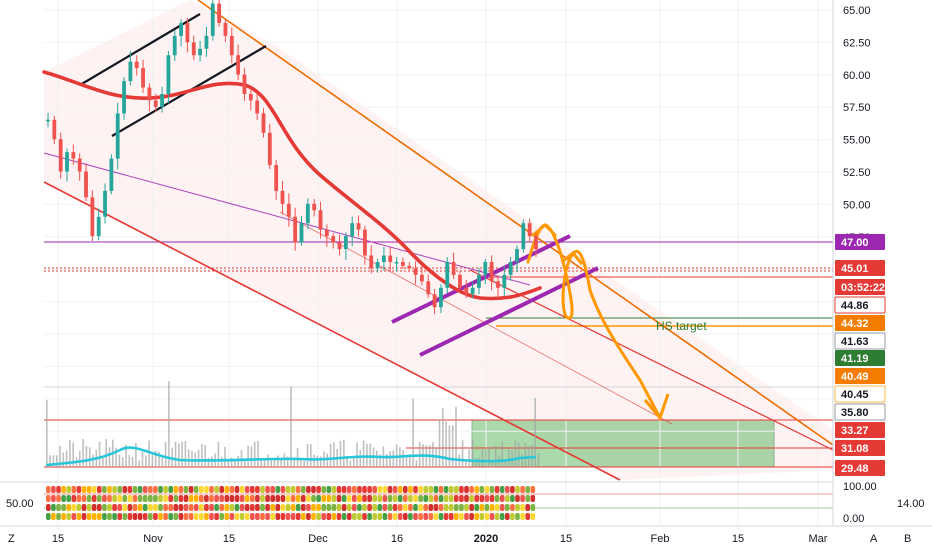 The image size is (932, 555). I want to click on time-tick-label: Mar, so click(818, 539).